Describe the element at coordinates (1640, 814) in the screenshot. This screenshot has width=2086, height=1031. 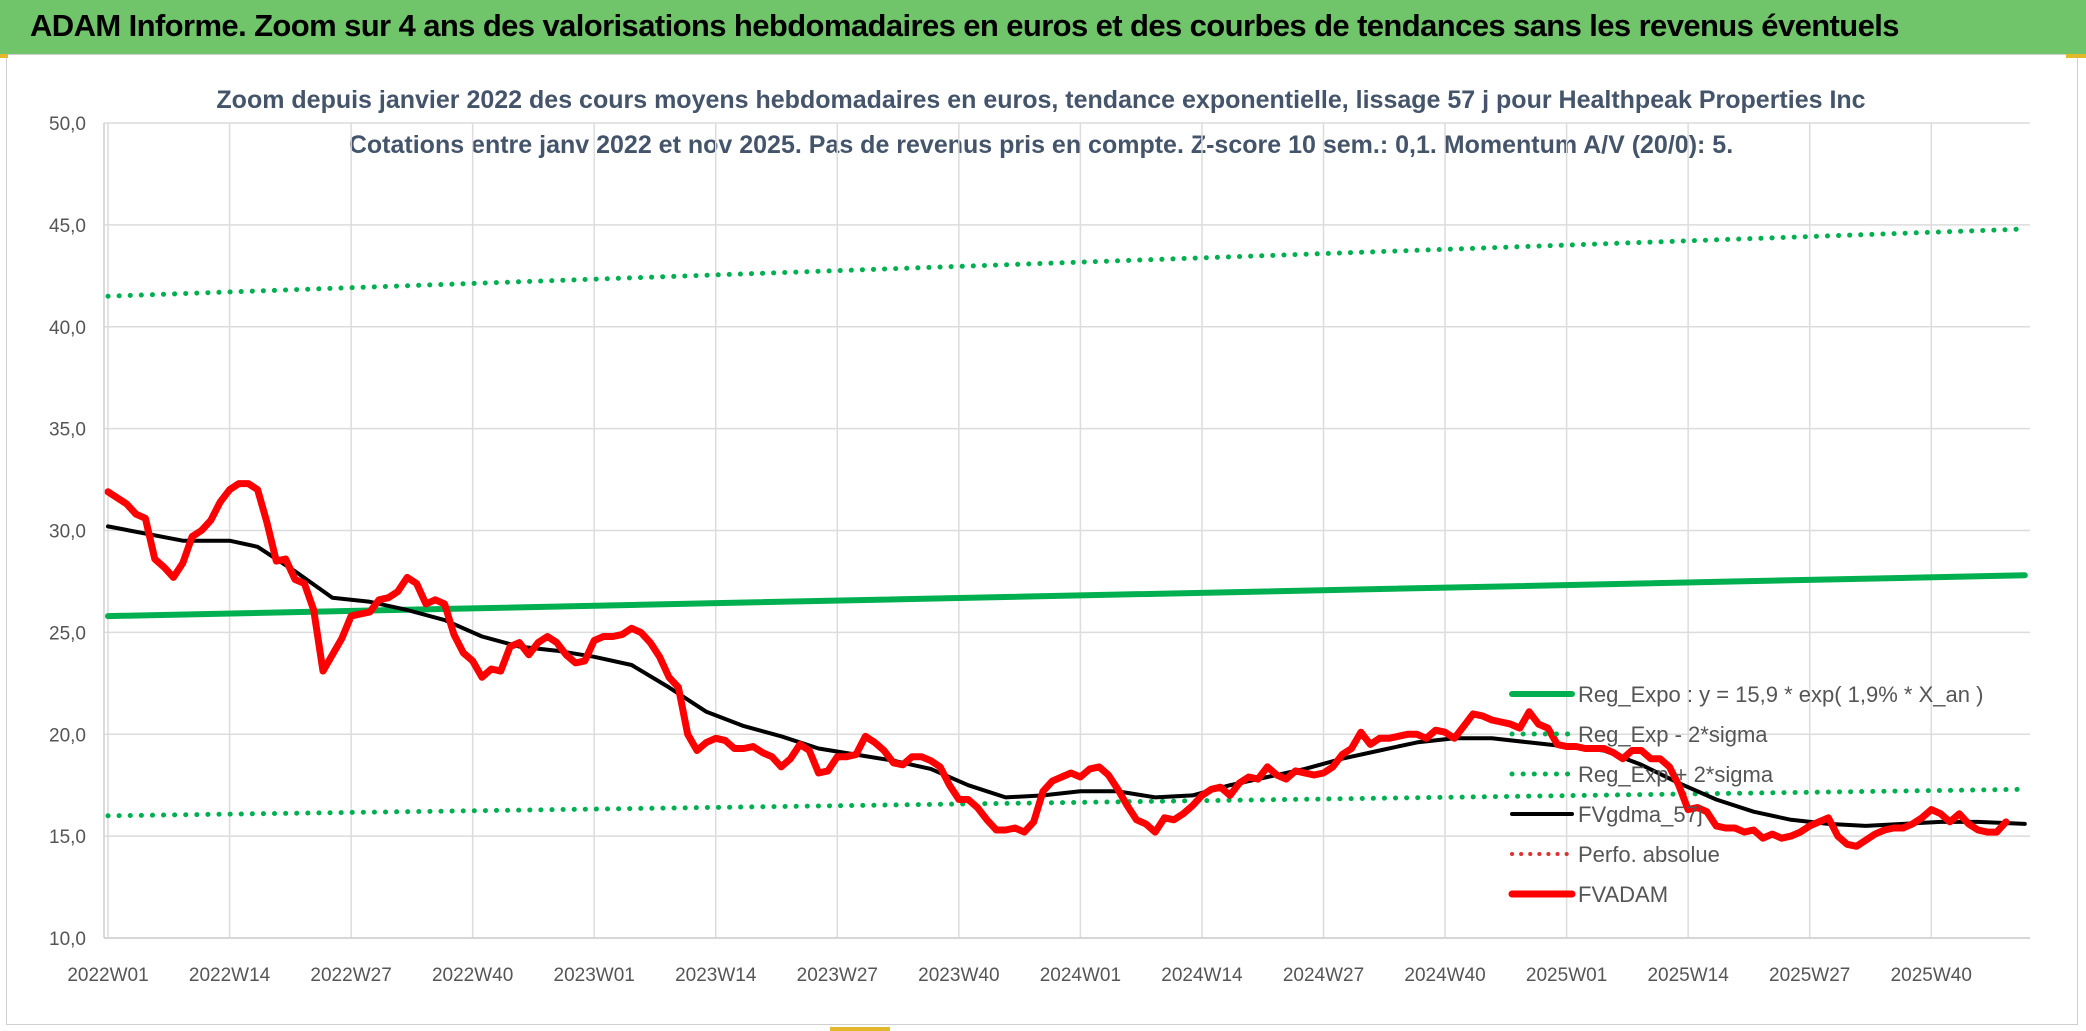
I see `legend-label: FVgdma_57j` at that location.